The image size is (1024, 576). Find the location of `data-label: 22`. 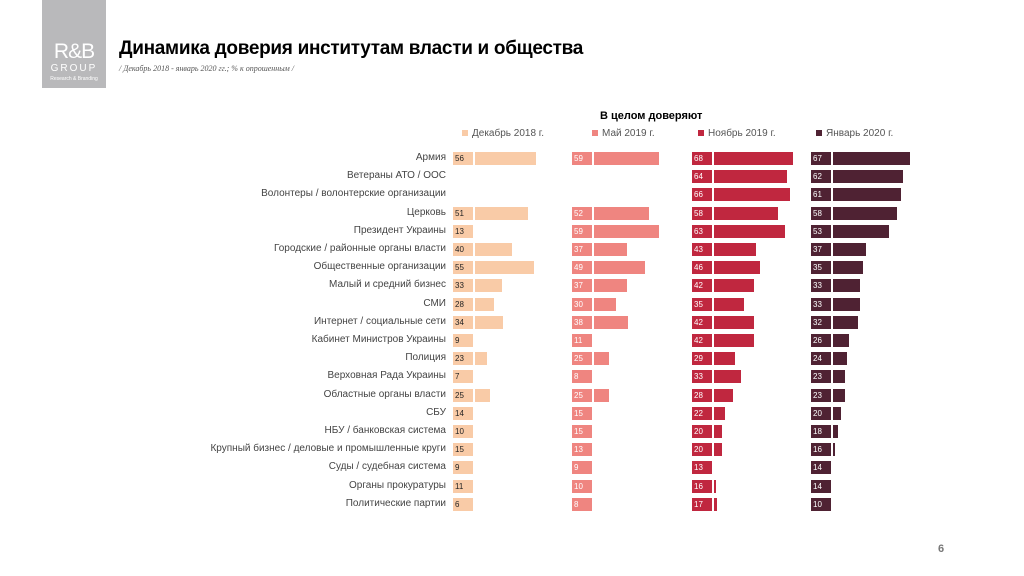

data-label: 22 is located at coordinates (702, 413).